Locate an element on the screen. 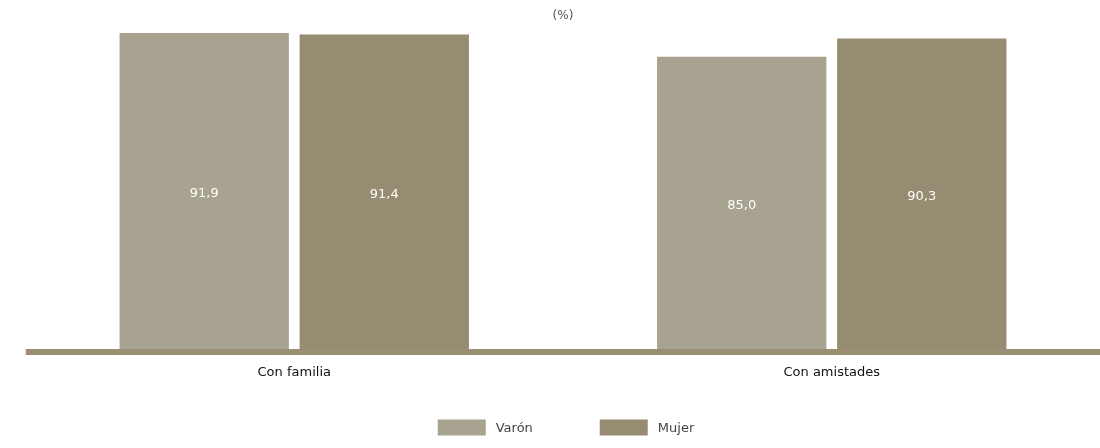  data-label: 85,0 is located at coordinates (742, 204).